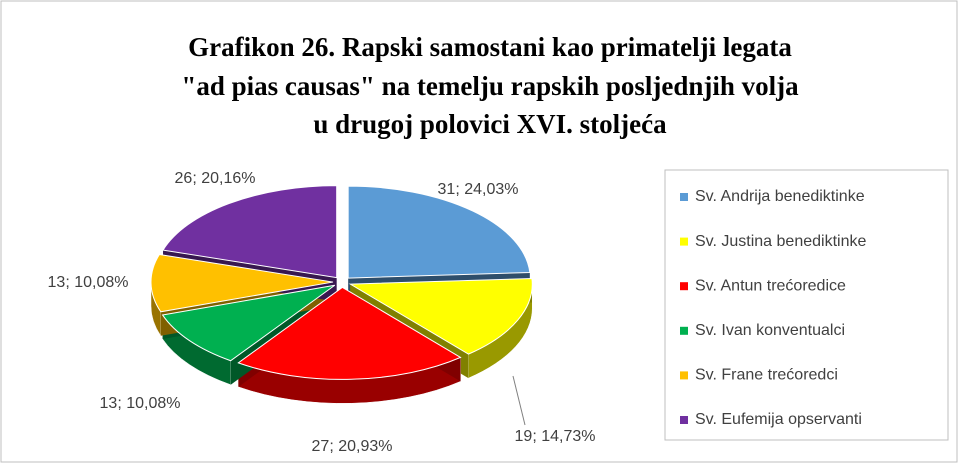 The width and height of the screenshot is (958, 463). I want to click on data-label: 27; 20,93%, so click(352, 446).